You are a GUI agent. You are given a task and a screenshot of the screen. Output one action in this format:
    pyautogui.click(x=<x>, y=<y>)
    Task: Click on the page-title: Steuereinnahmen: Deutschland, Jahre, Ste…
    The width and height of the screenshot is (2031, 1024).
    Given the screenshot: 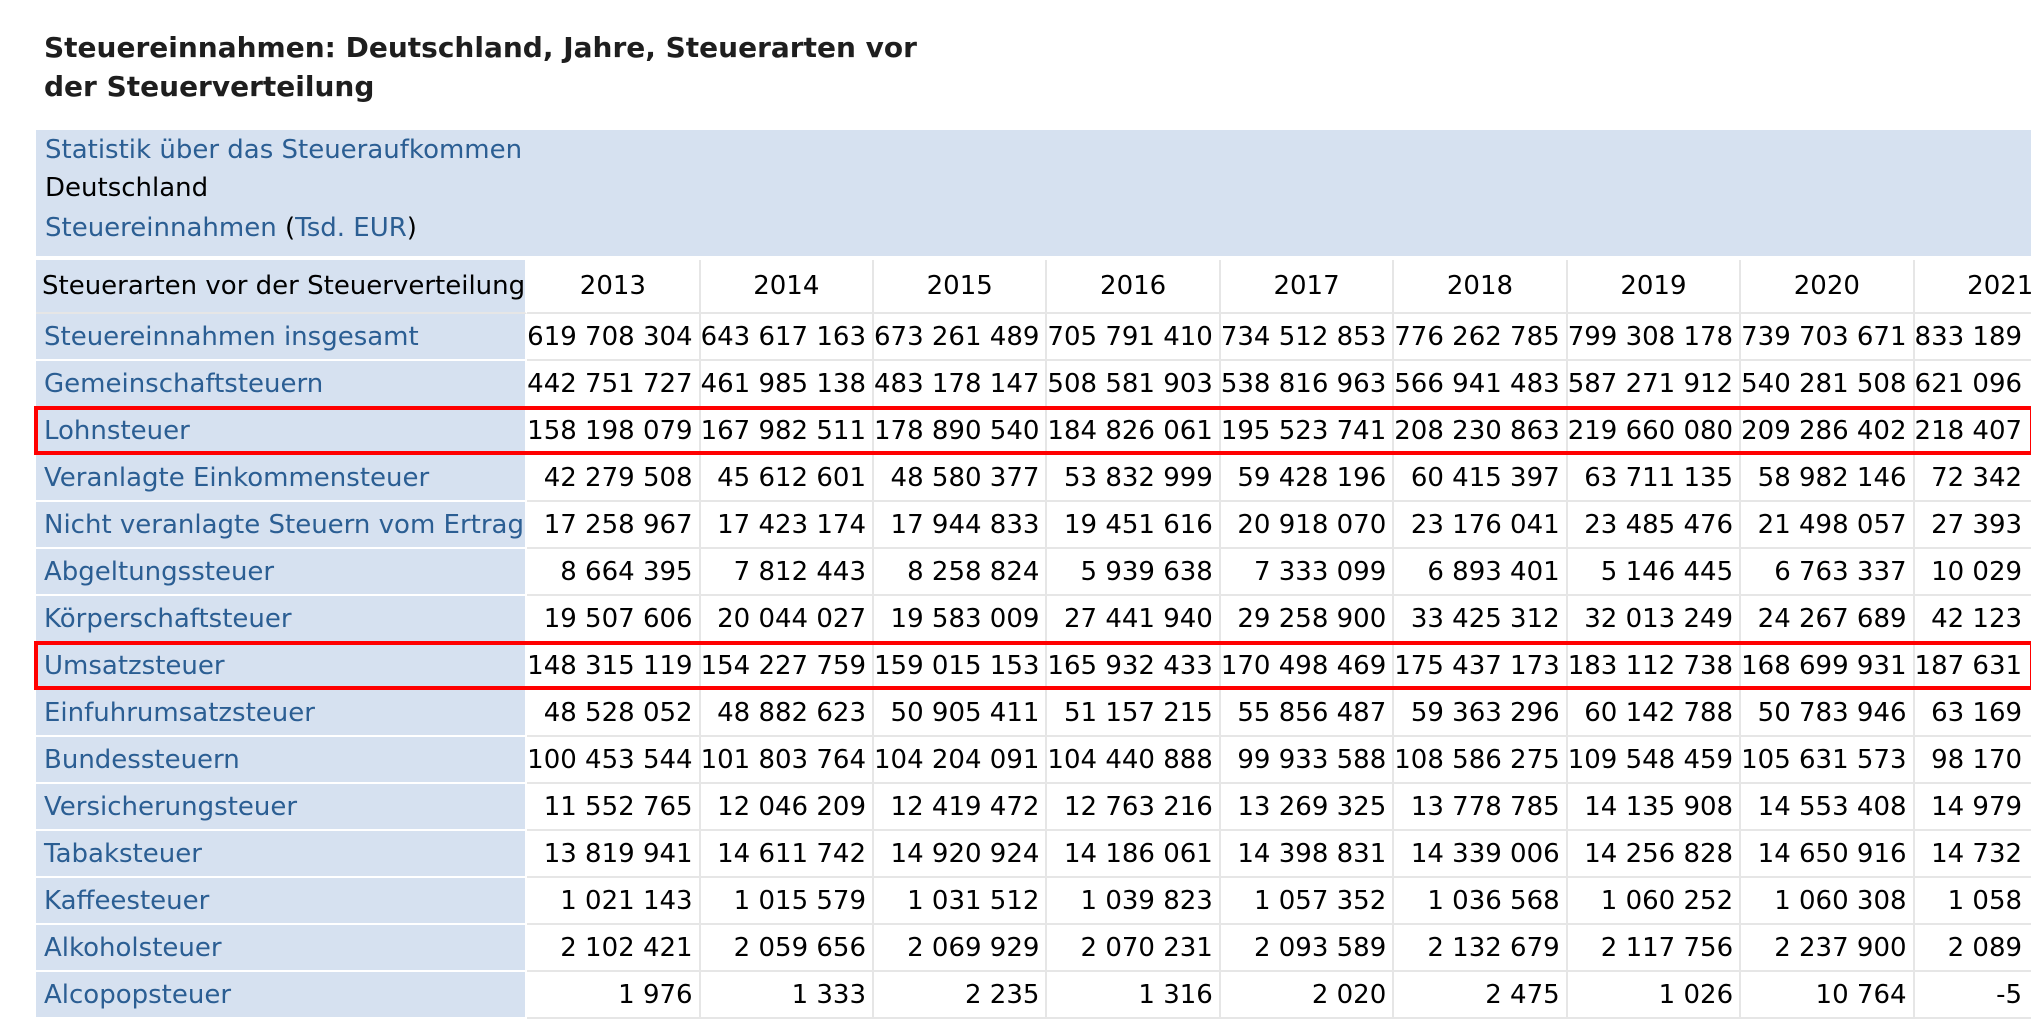 What is the action you would take?
    pyautogui.click(x=480, y=67)
    